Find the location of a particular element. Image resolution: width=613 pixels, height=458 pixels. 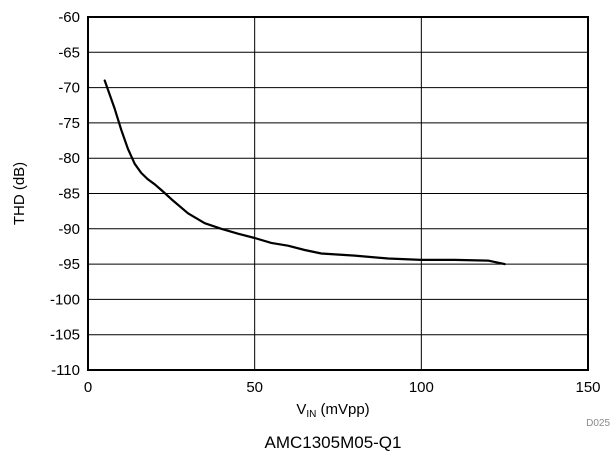

y-tick-label: -70 is located at coordinates (69, 88).